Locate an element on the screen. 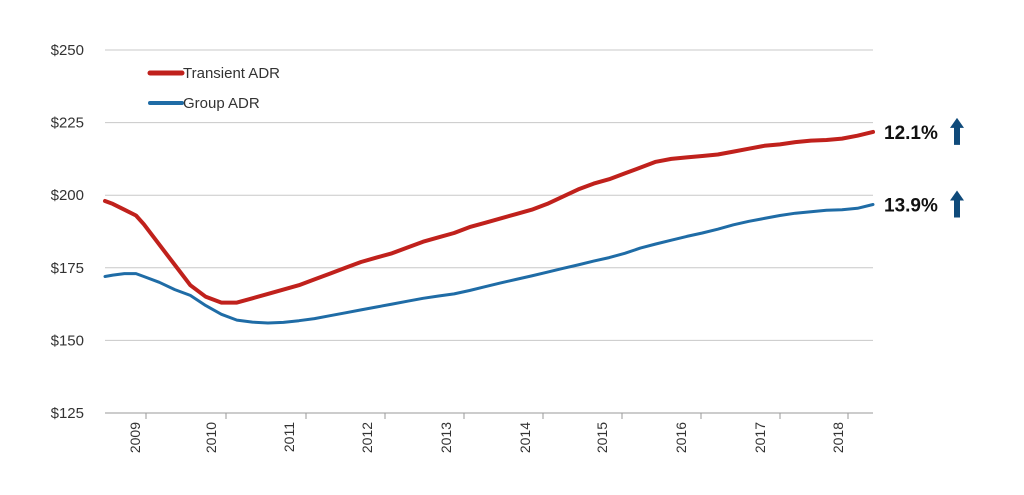  y-tick-label: $250 is located at coordinates (67, 50).